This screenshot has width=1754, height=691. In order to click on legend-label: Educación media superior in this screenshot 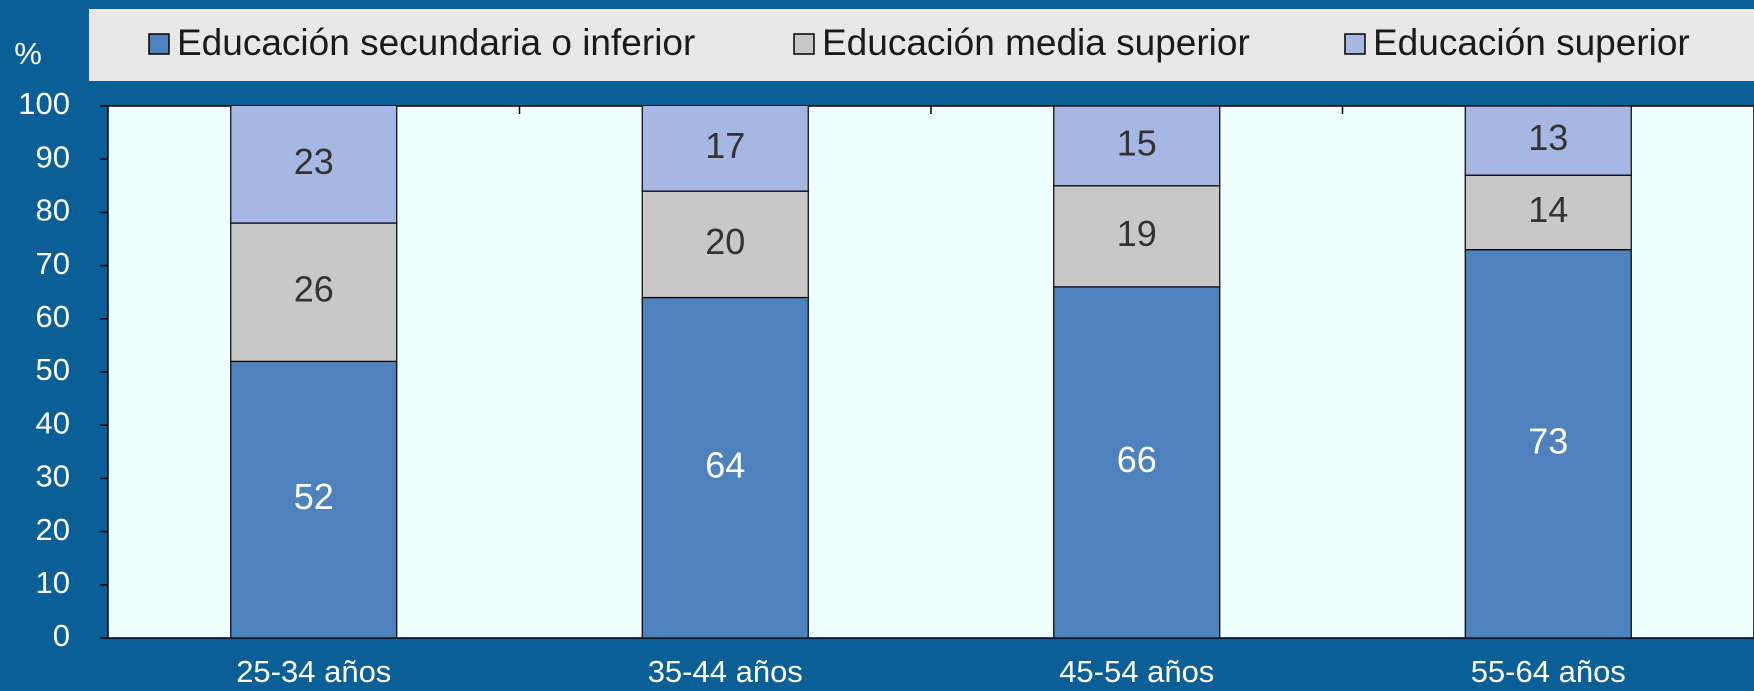, I will do `click(1036, 42)`.